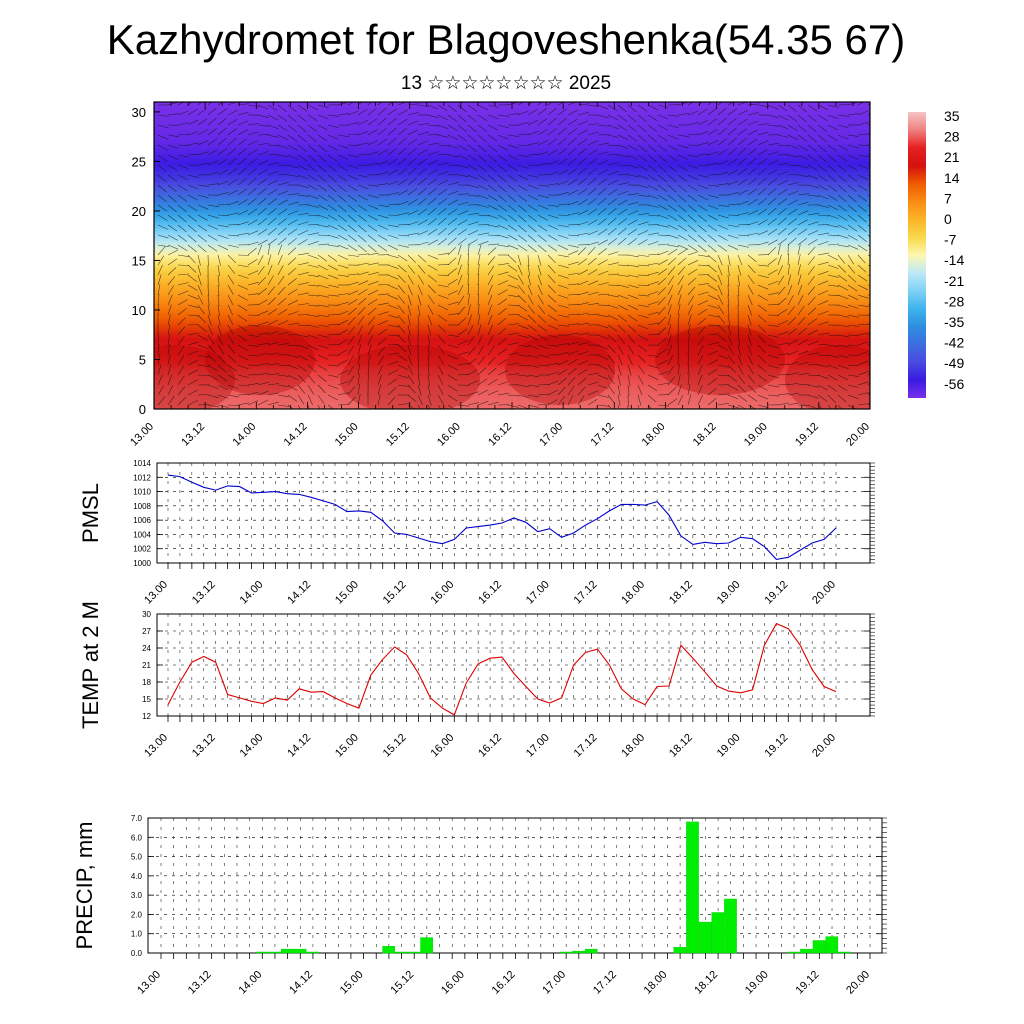 The height and width of the screenshot is (1024, 1024). What do you see at coordinates (137, 837) in the screenshot?
I see `precip-y-tick-label: 6.0` at bounding box center [137, 837].